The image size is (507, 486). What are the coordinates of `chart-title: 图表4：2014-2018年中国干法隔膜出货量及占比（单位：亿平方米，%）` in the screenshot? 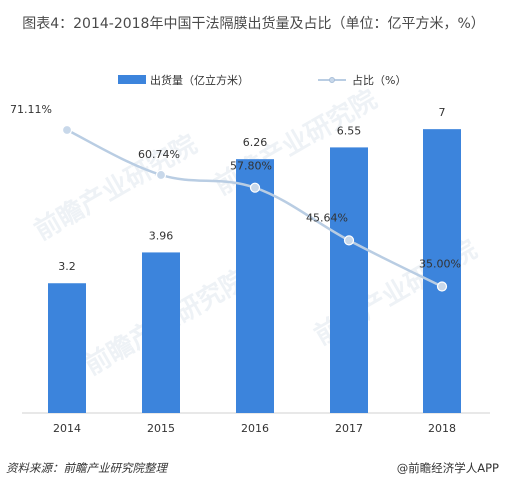 It's located at (253, 24).